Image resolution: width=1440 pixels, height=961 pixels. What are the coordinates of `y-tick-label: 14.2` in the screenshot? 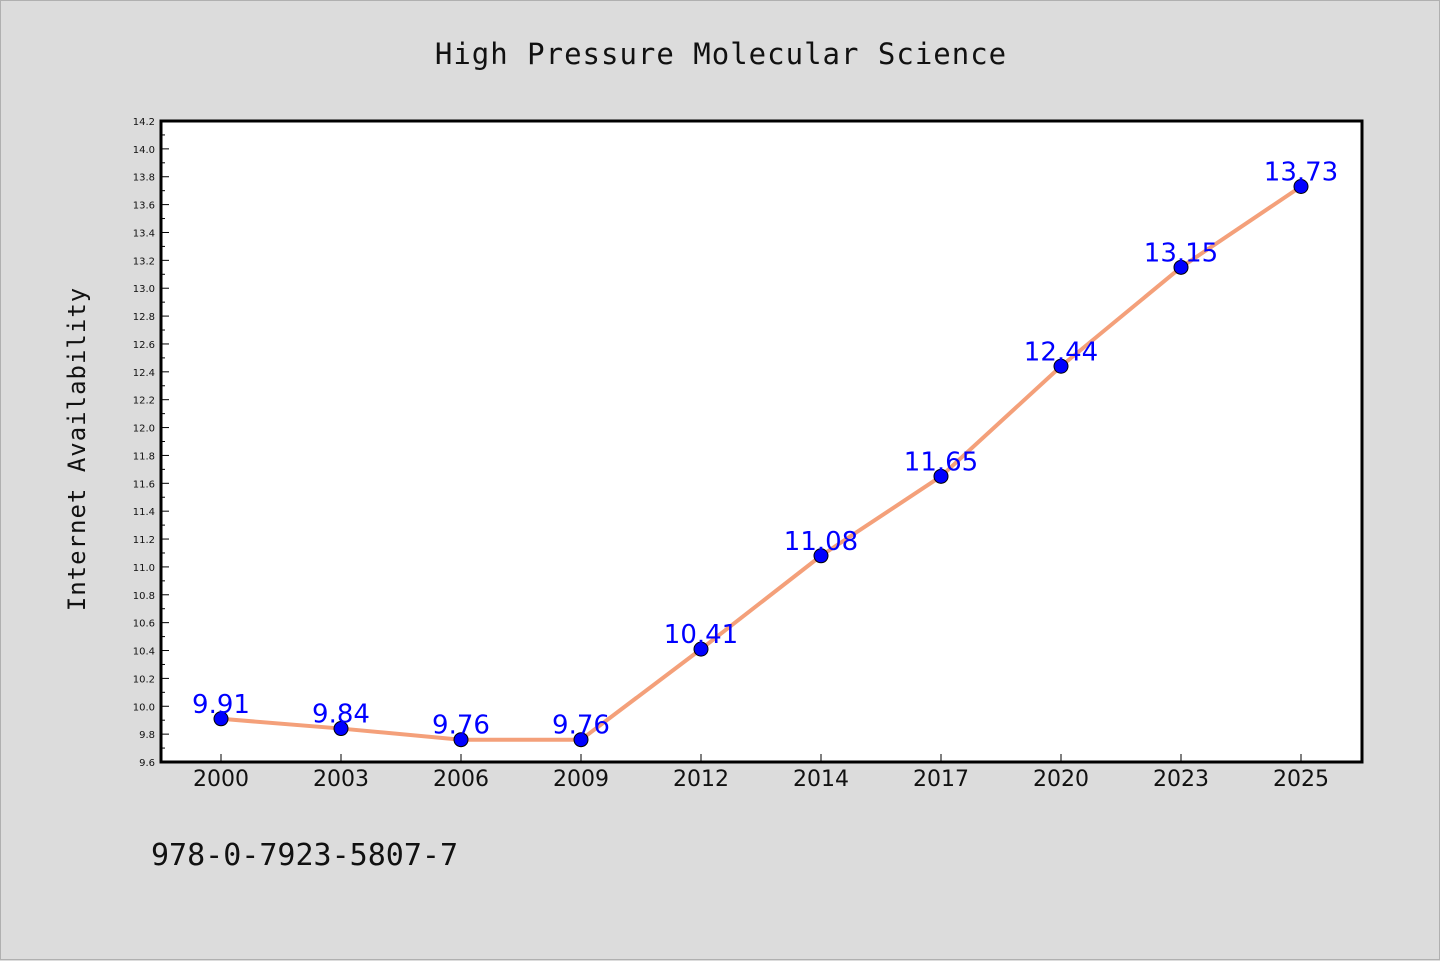 It's located at (144, 122).